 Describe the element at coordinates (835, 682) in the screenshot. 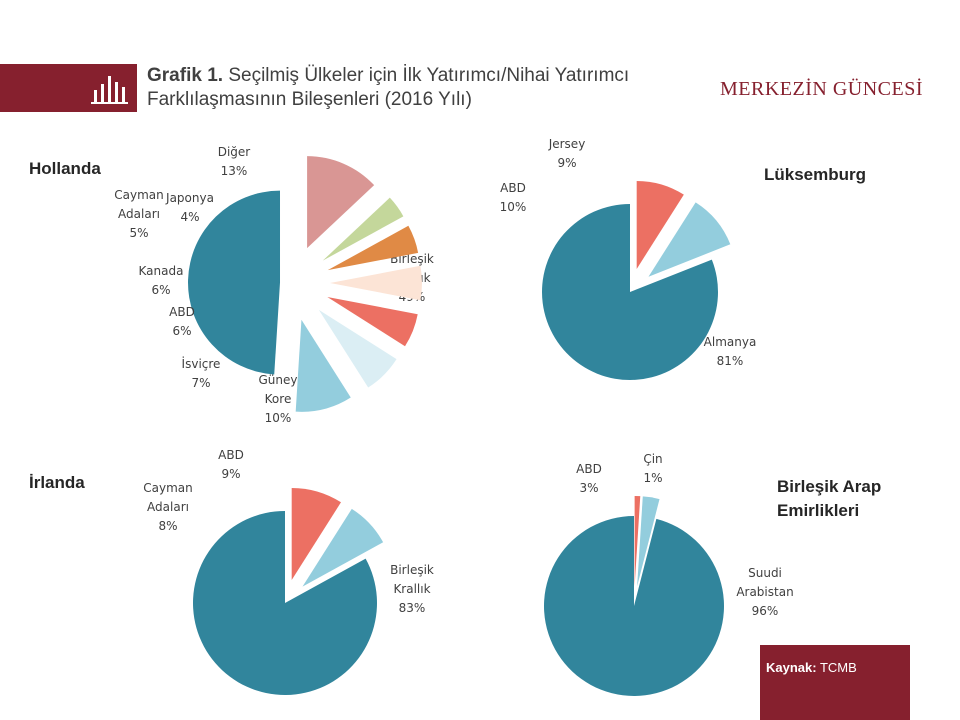

I see `source-box: Kaynak: TCMB` at that location.